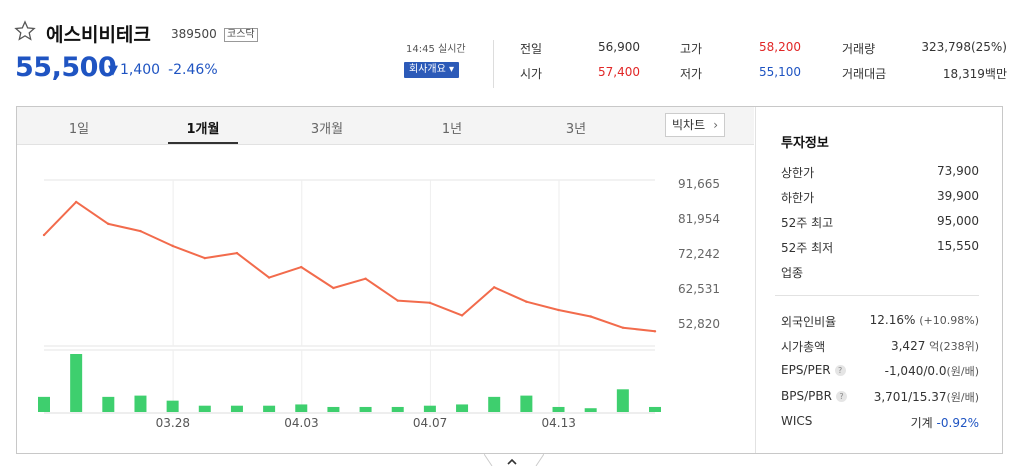 The width and height of the screenshot is (1021, 466). What do you see at coordinates (699, 254) in the screenshot?
I see `y-tick-label: 72,242` at bounding box center [699, 254].